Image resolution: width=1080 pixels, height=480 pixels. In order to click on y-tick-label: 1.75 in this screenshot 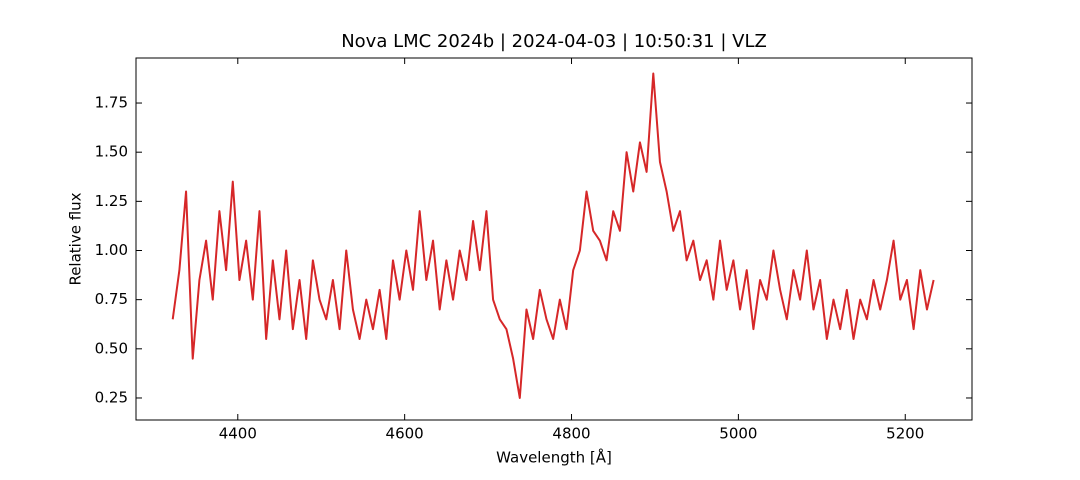, I will do `click(111, 103)`.